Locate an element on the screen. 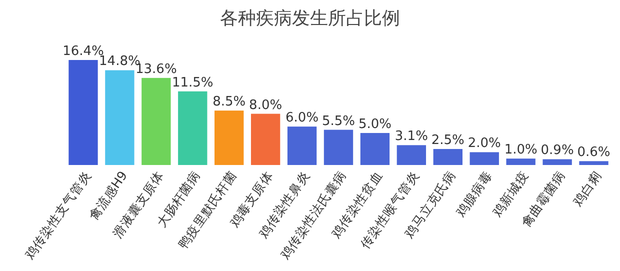  data-label: 14.8% is located at coordinates (119, 62).